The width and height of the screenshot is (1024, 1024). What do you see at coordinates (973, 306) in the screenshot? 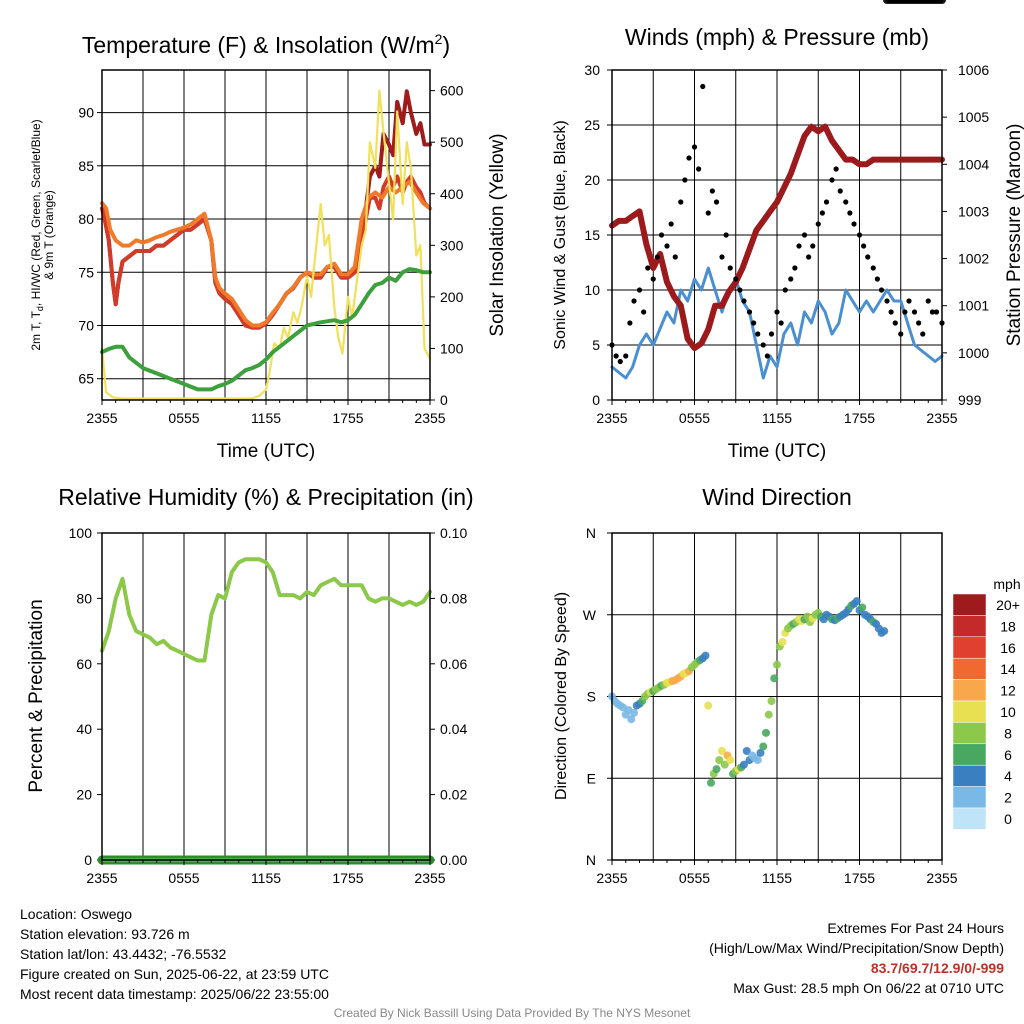
I see `y2-tick-label: 1001` at bounding box center [973, 306].